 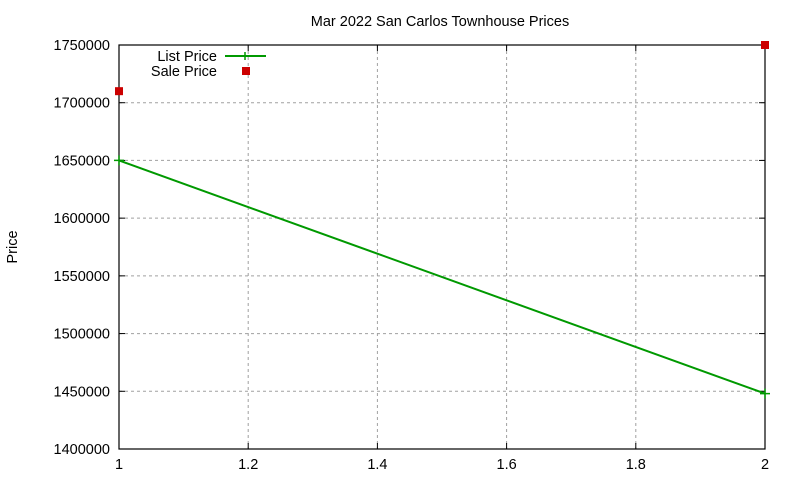 I want to click on y-tick-label: 1600000, so click(x=82, y=219).